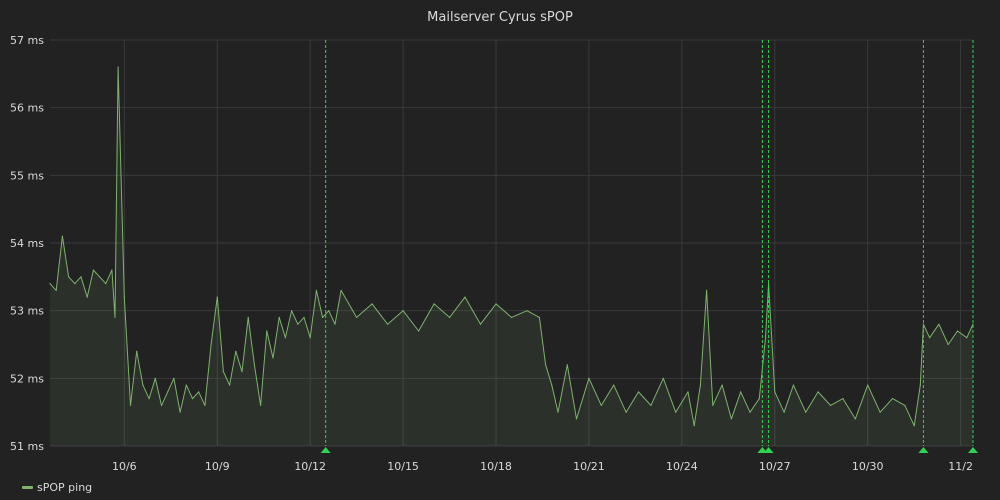  What do you see at coordinates (27, 108) in the screenshot?
I see `y-tick-label: 56 ms` at bounding box center [27, 108].